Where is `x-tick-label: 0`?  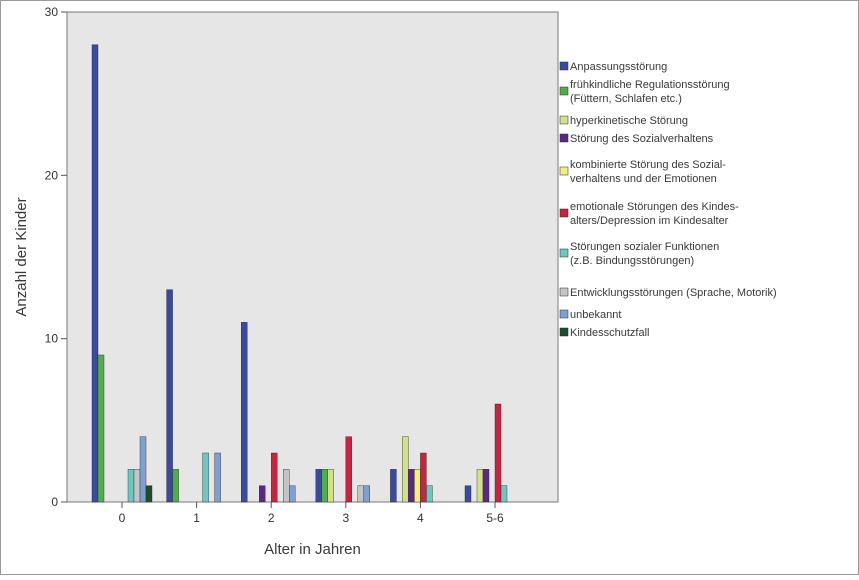 x-tick-label: 0 is located at coordinates (122, 518).